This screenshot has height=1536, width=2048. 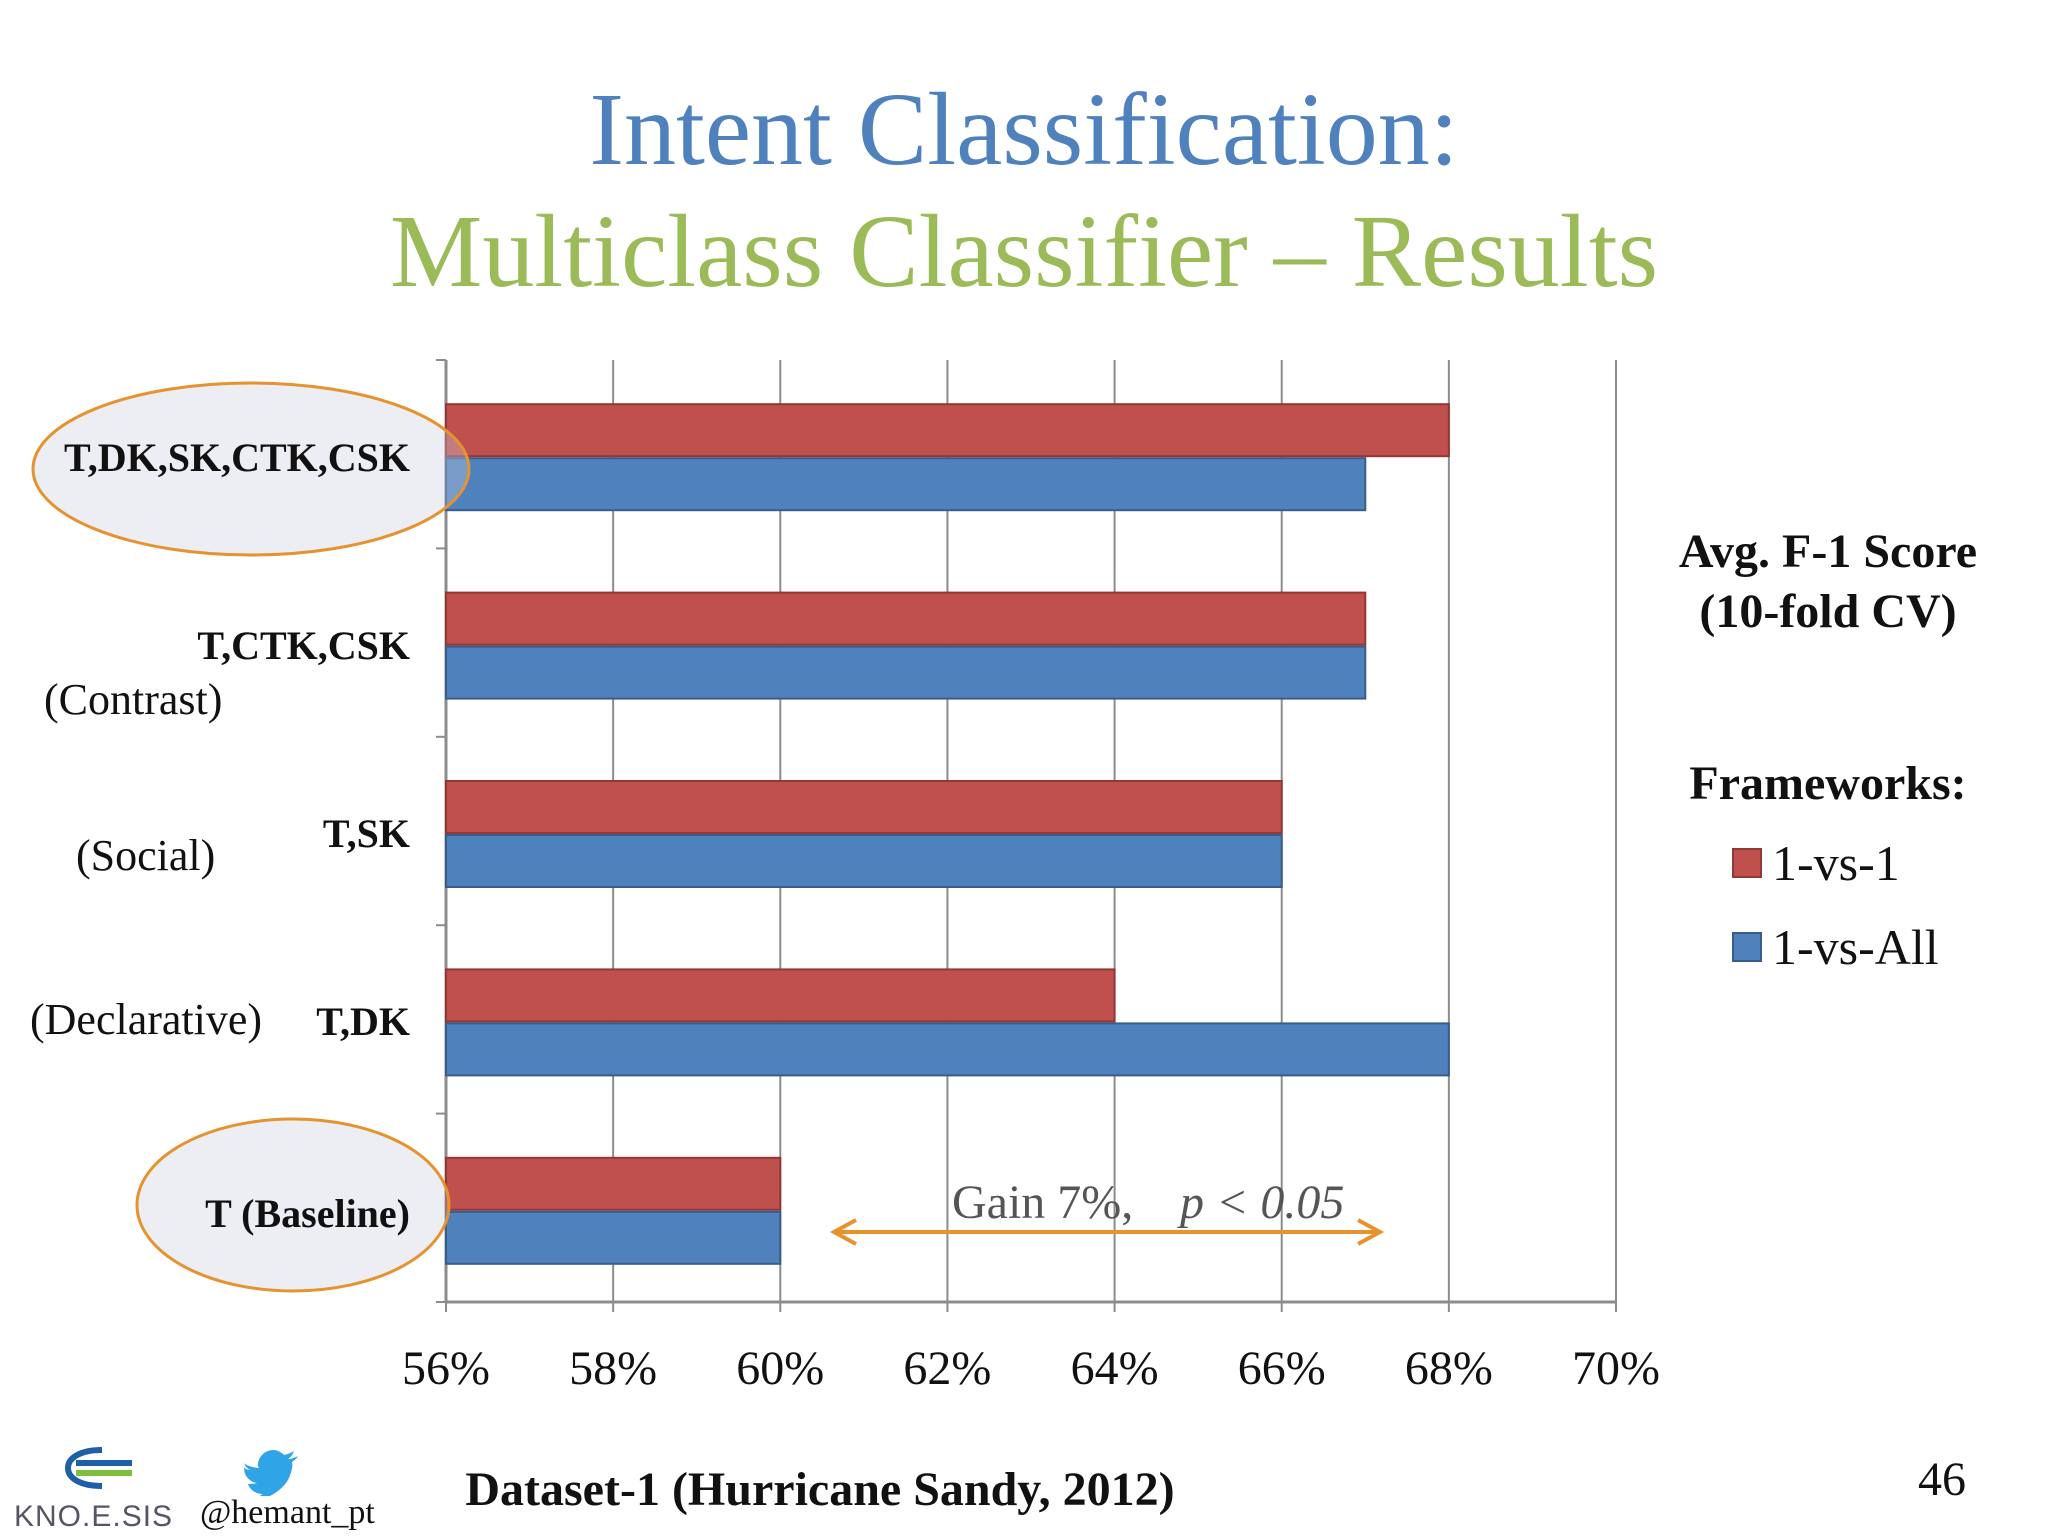 I want to click on slide-title-line2: Multiclass Classifier – Results, so click(x=1024, y=251).